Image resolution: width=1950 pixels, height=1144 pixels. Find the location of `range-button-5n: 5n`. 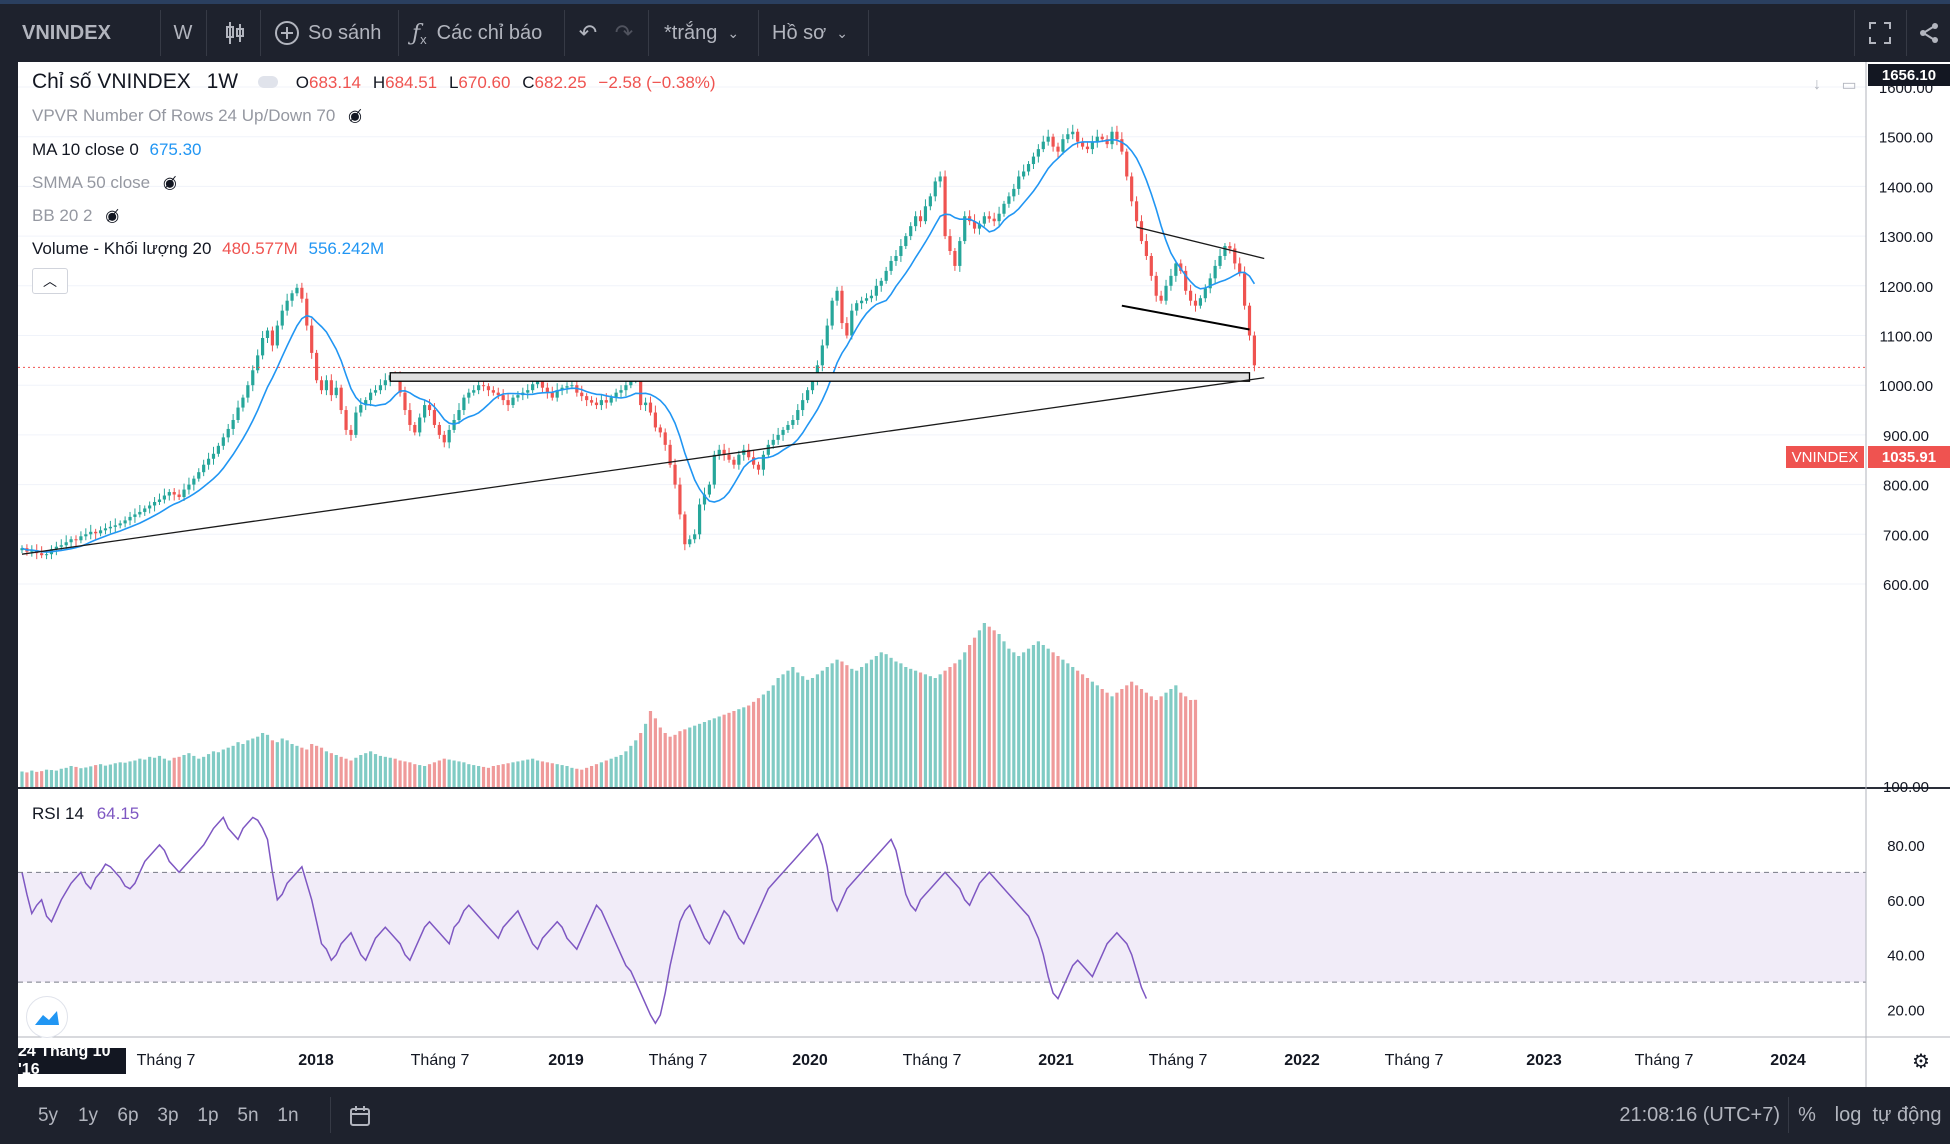

range-button-5n: 5n is located at coordinates (248, 1115).